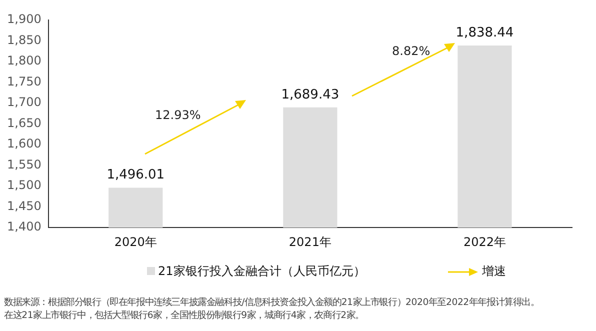  Describe the element at coordinates (24, 227) in the screenshot. I see `y-tick-label: 1,400` at that location.